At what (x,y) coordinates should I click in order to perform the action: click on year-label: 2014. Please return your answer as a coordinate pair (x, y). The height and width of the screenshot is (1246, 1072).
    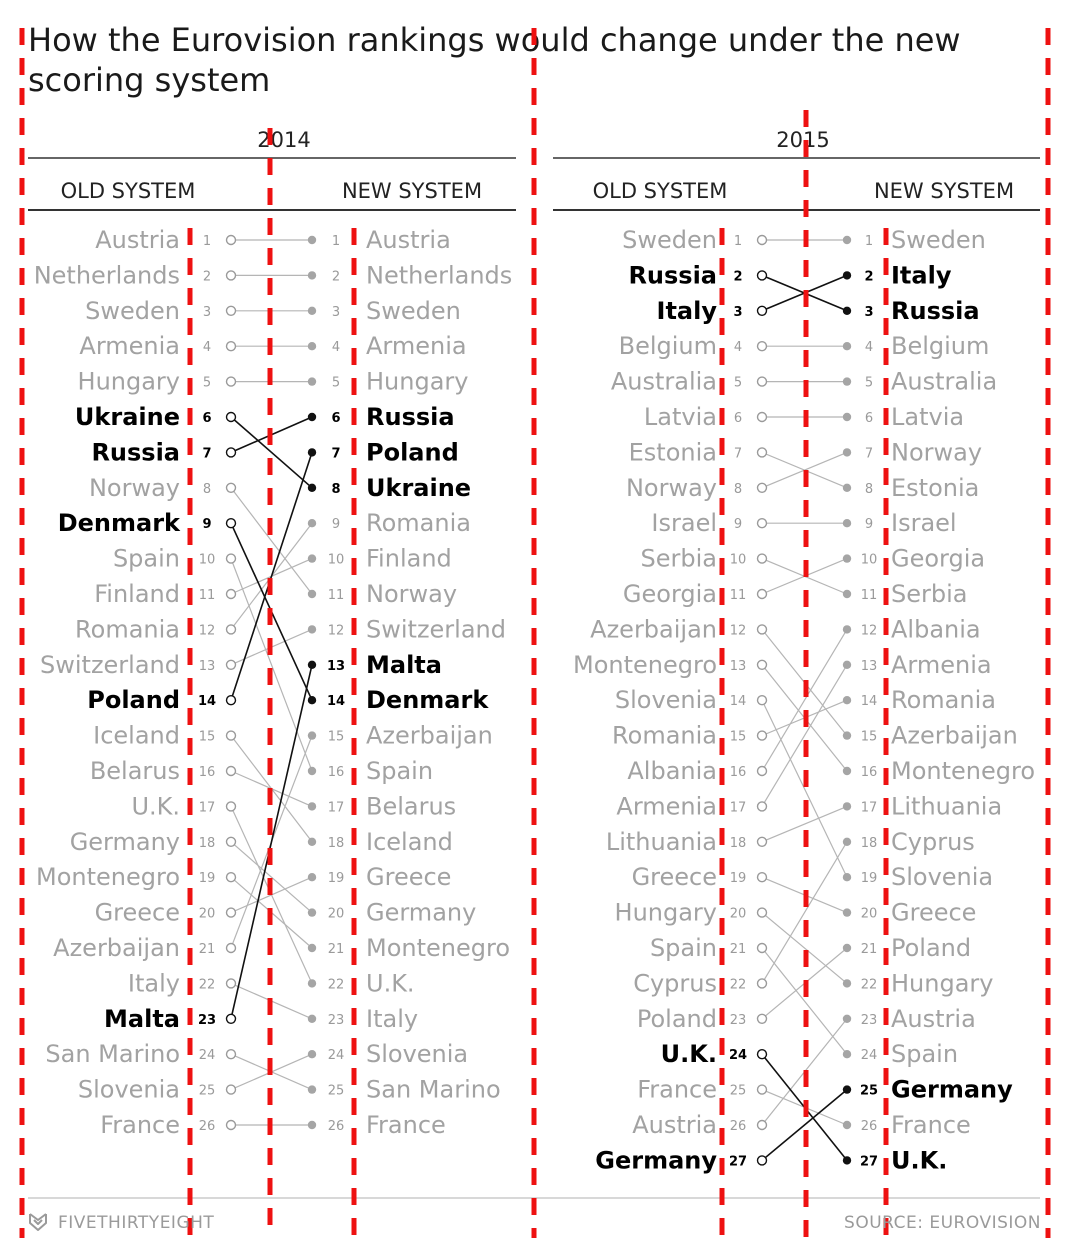
    Looking at the image, I should click on (283, 140).